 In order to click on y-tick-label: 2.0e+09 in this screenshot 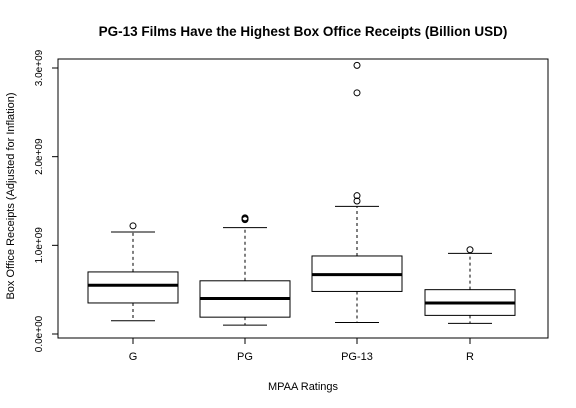, I will do `click(39, 156)`.